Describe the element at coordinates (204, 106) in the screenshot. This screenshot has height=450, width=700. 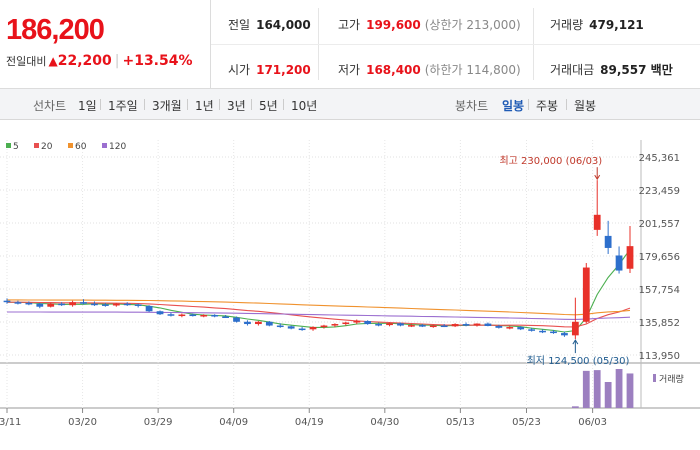
I see `period-1y-button: 1년` at that location.